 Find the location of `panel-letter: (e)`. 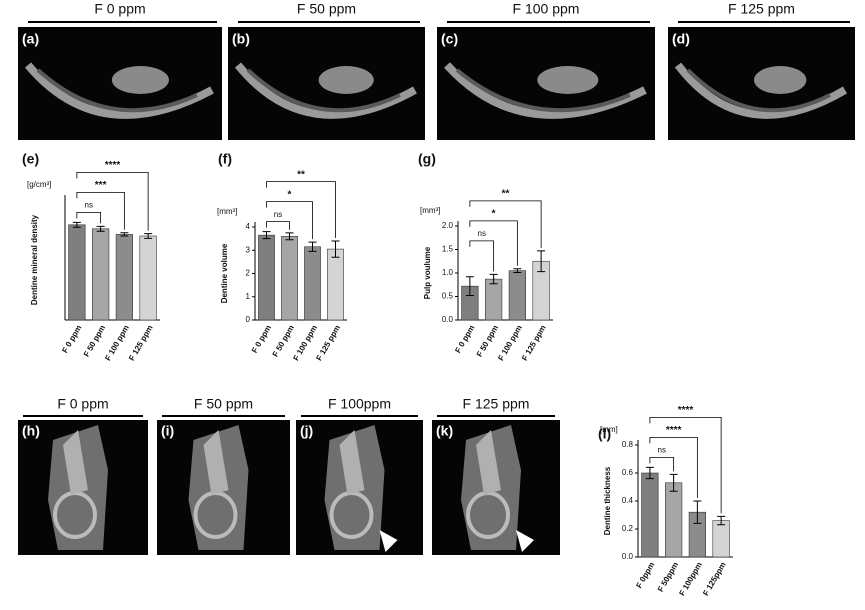

panel-letter: (e) is located at coordinates (30, 159).